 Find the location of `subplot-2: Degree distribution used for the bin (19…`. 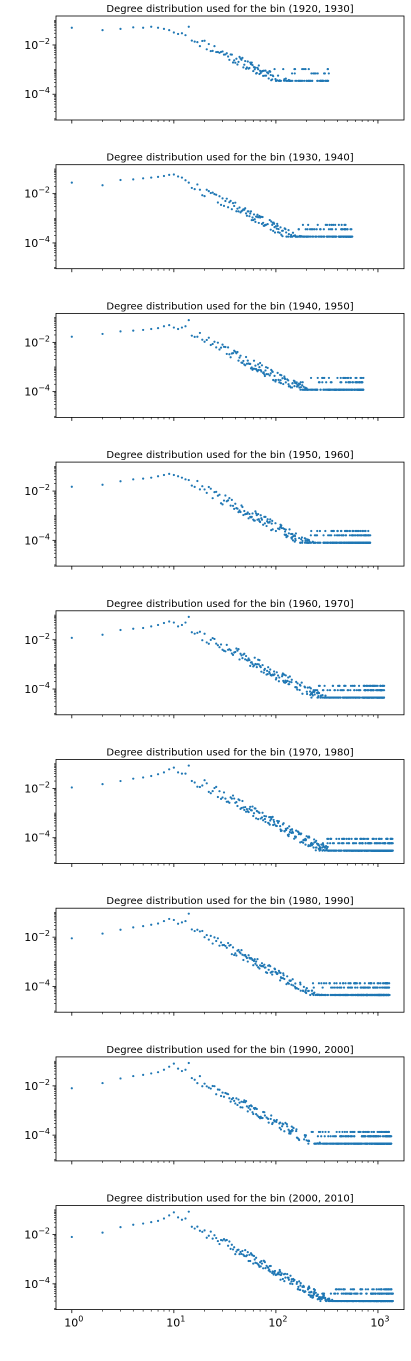

subplot-2: Degree distribution used for the bin (19… is located at coordinates (214, 213).